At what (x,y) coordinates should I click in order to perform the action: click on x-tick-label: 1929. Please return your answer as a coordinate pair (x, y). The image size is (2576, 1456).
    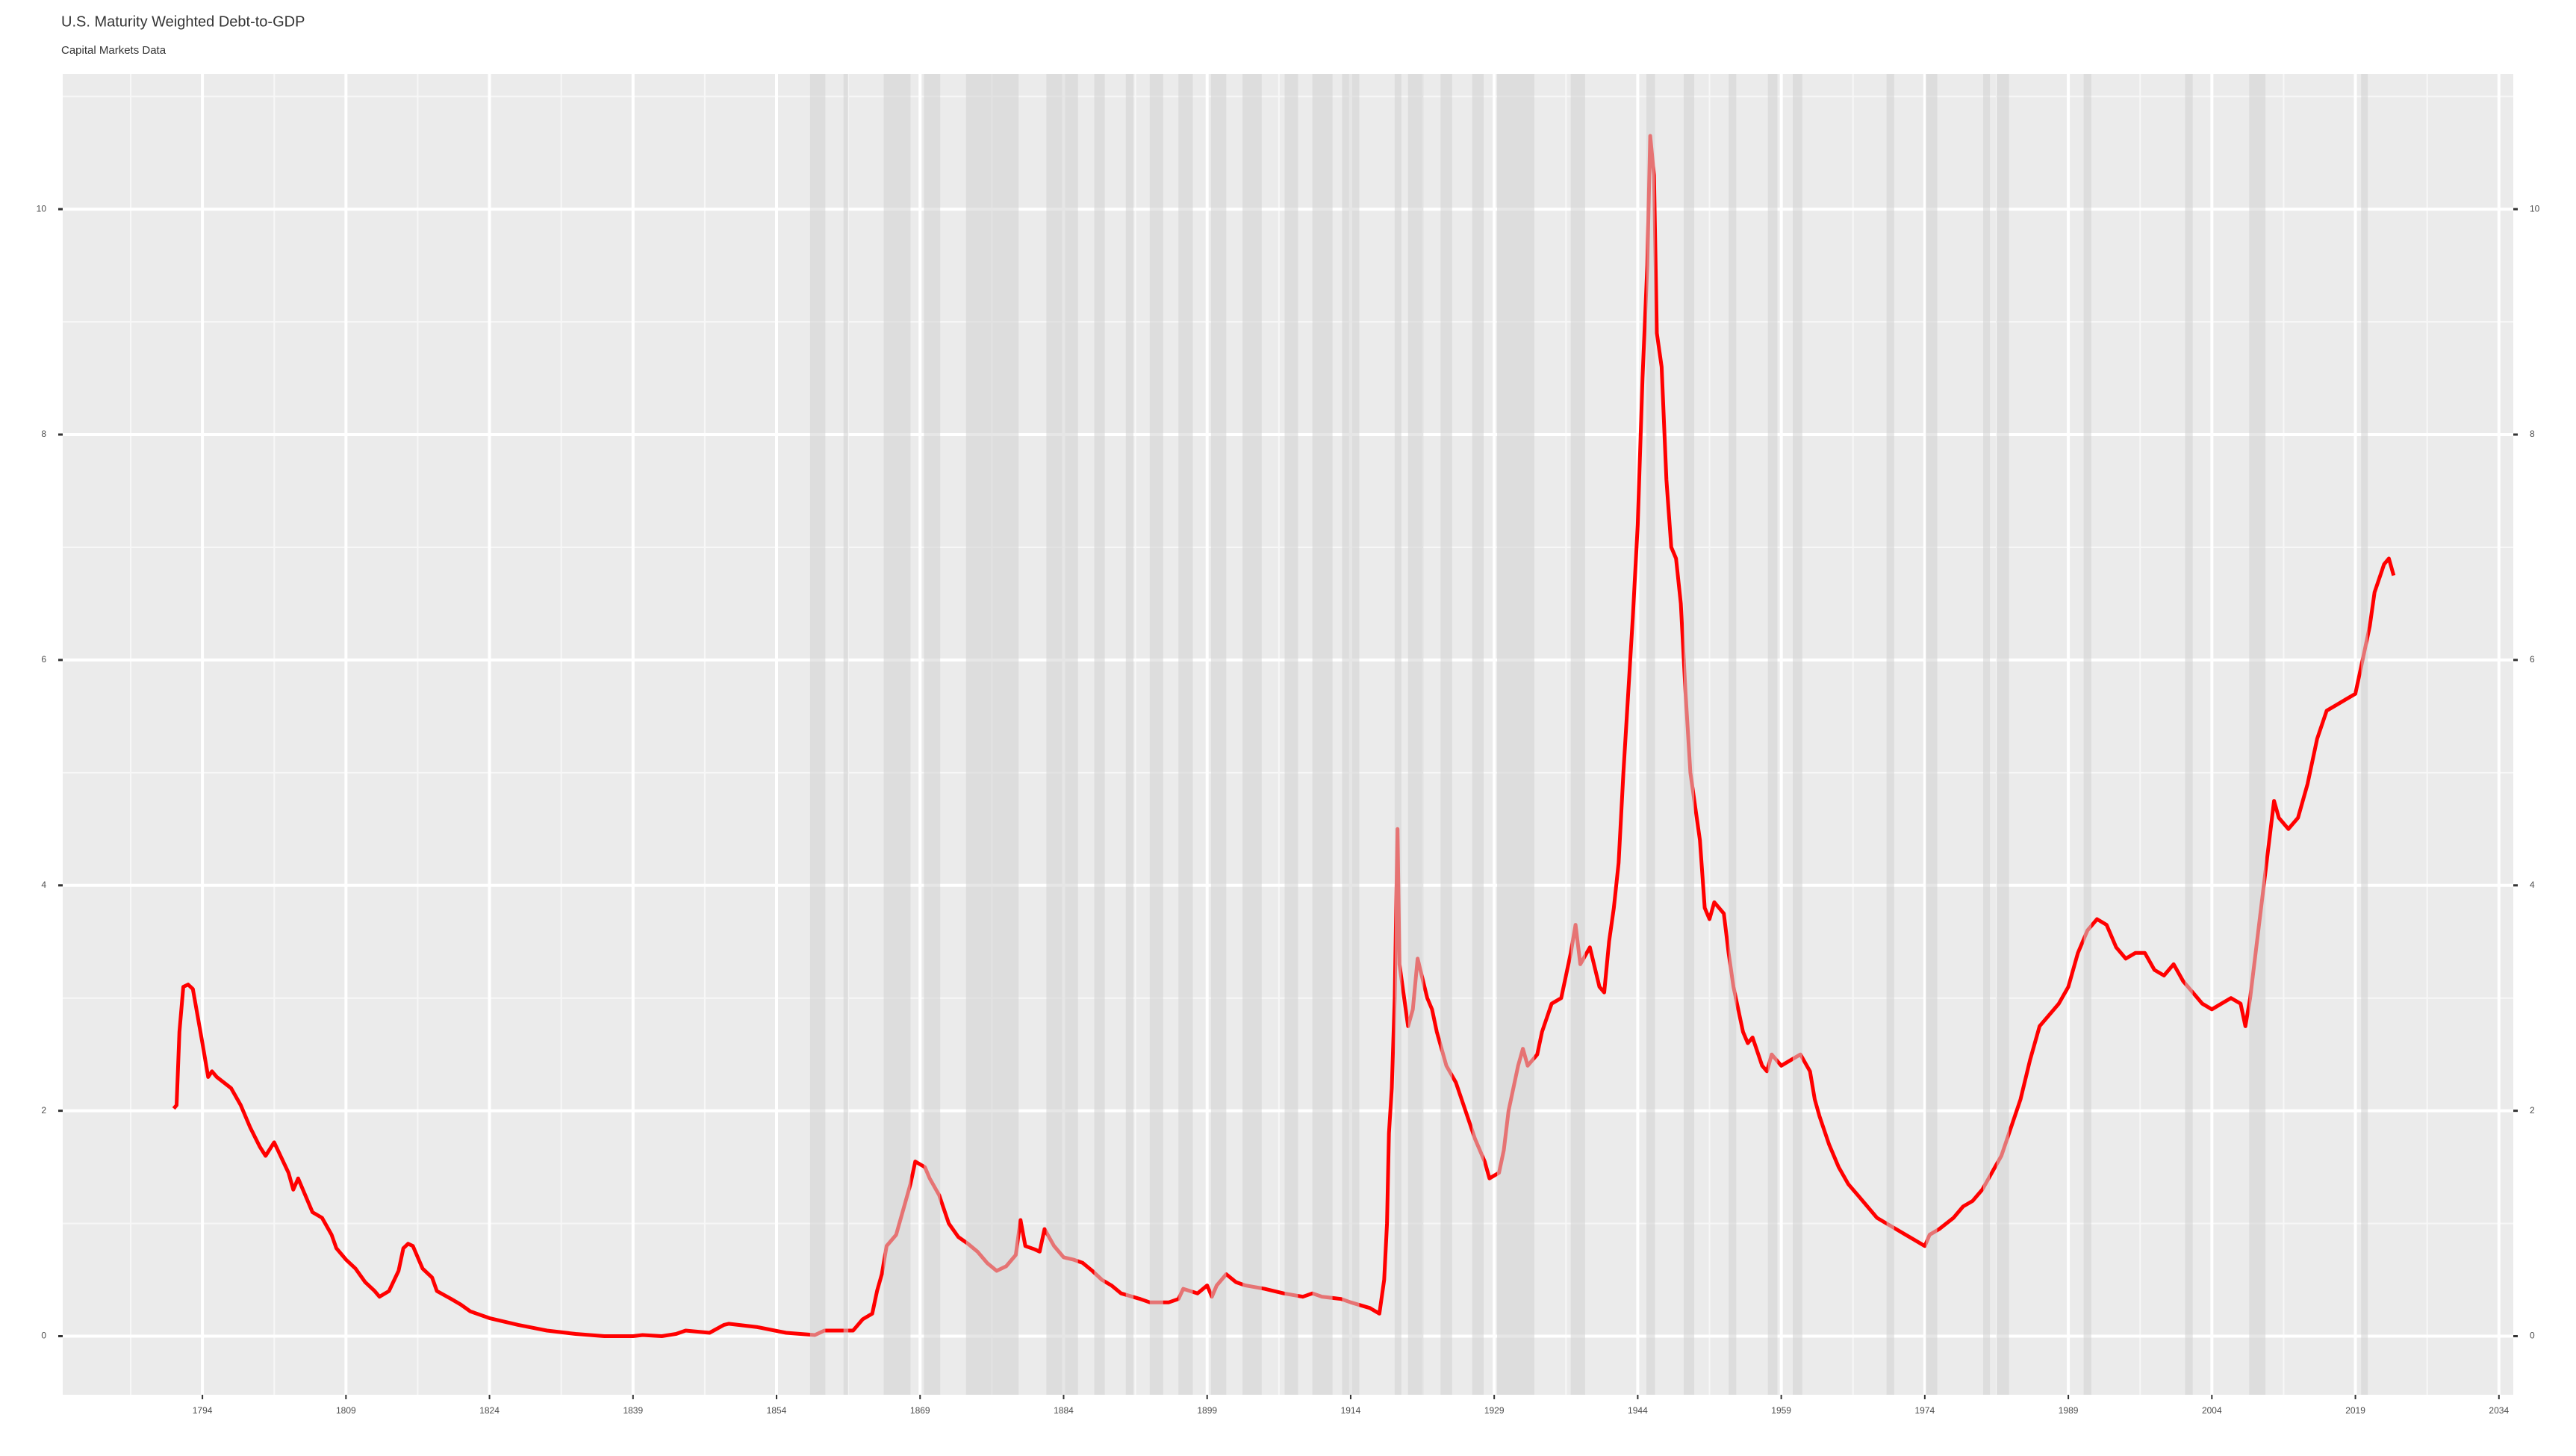
    Looking at the image, I should click on (1494, 1410).